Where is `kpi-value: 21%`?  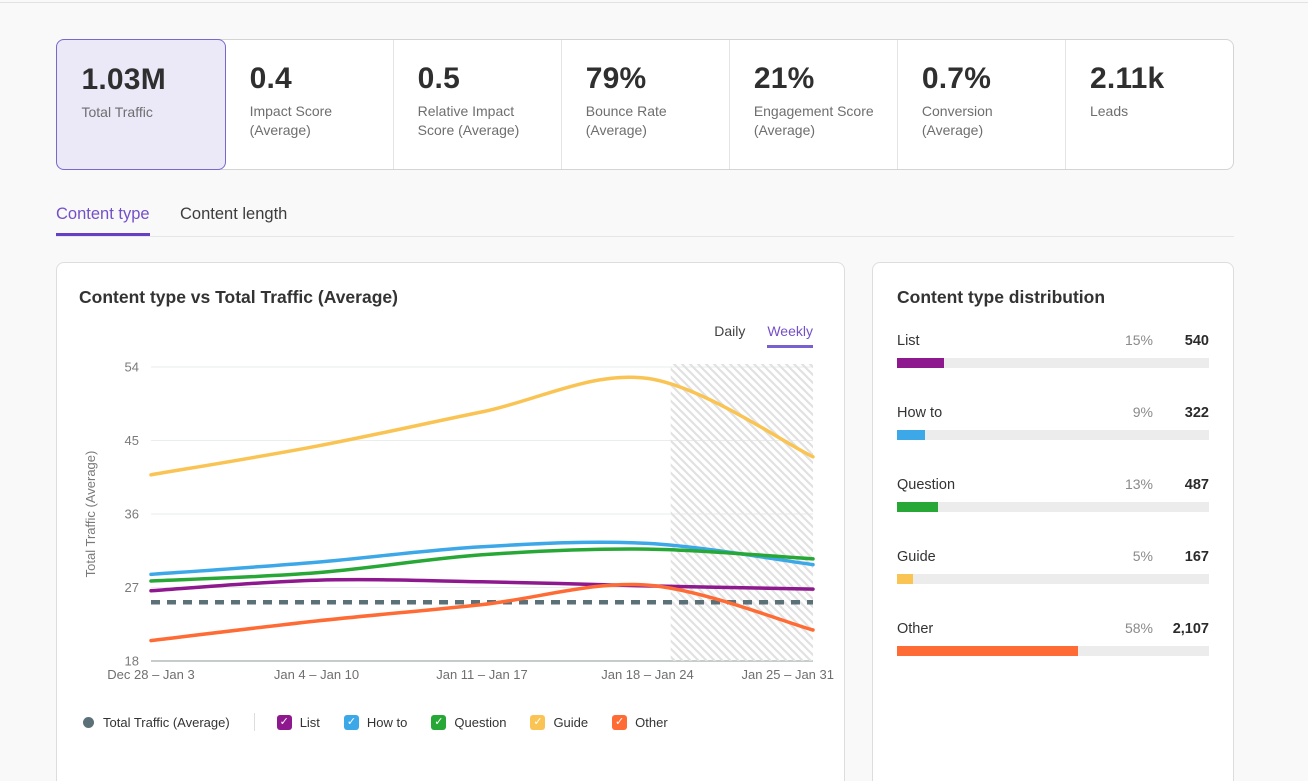 kpi-value: 21% is located at coordinates (784, 78).